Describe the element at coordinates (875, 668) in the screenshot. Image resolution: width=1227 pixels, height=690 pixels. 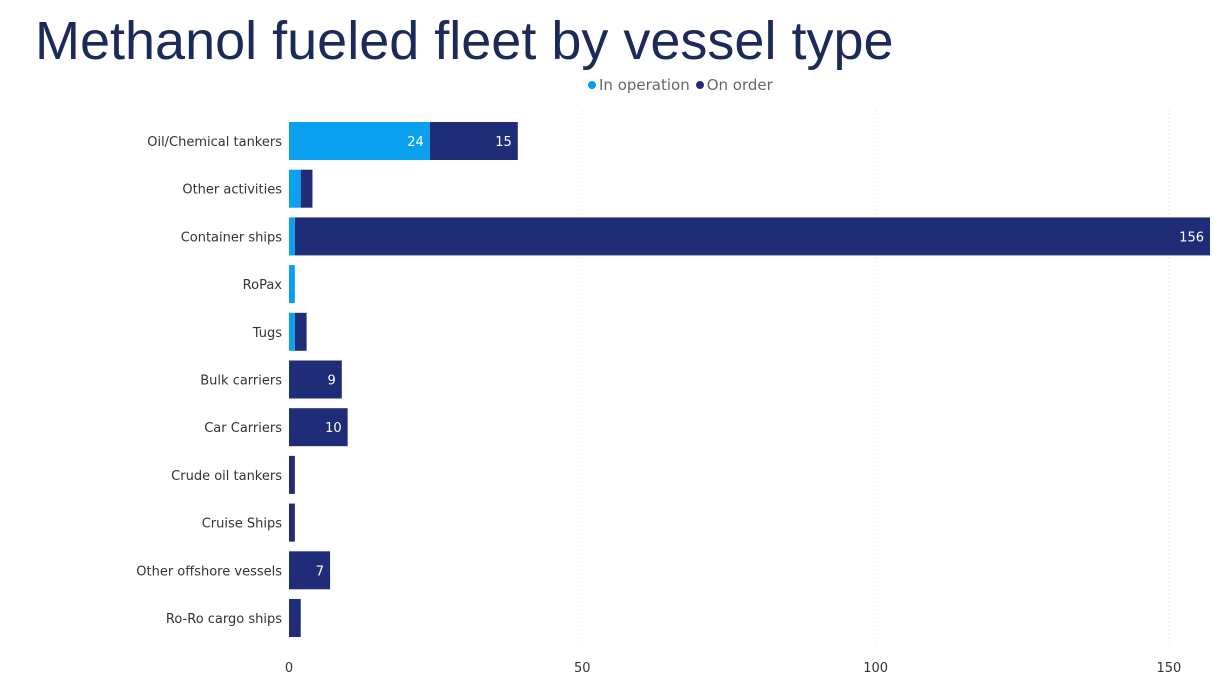
I see `x-tick-label: 100` at that location.